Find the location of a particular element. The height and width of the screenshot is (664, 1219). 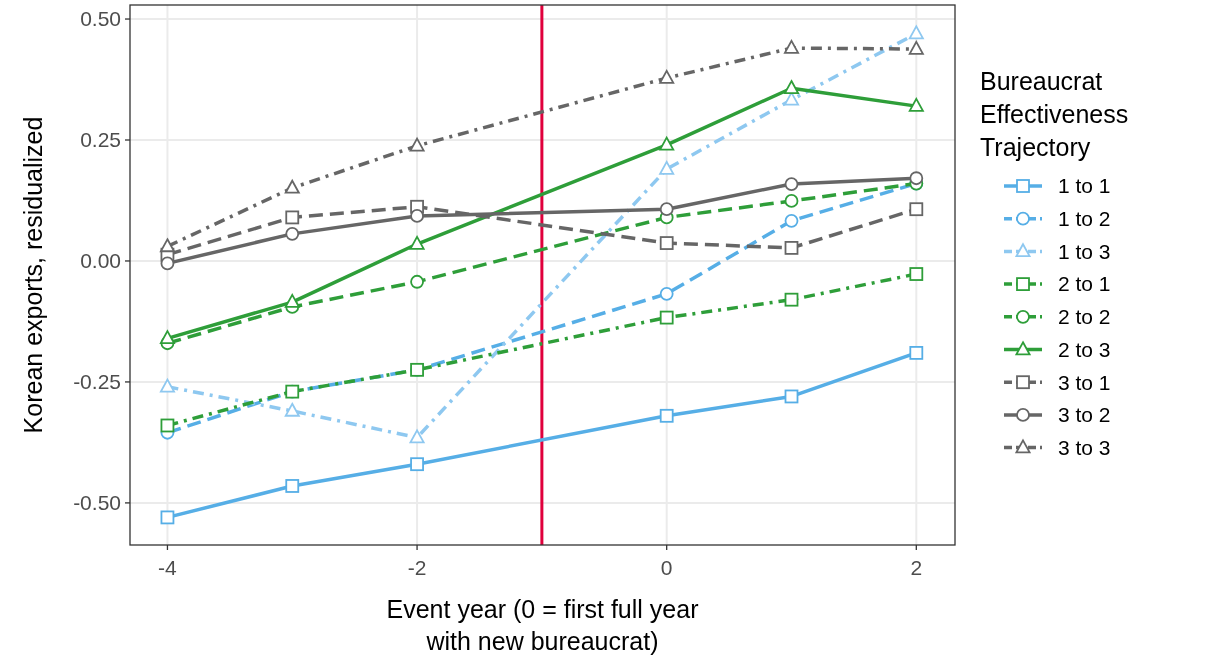

x-tick-label: -2 is located at coordinates (417, 567).